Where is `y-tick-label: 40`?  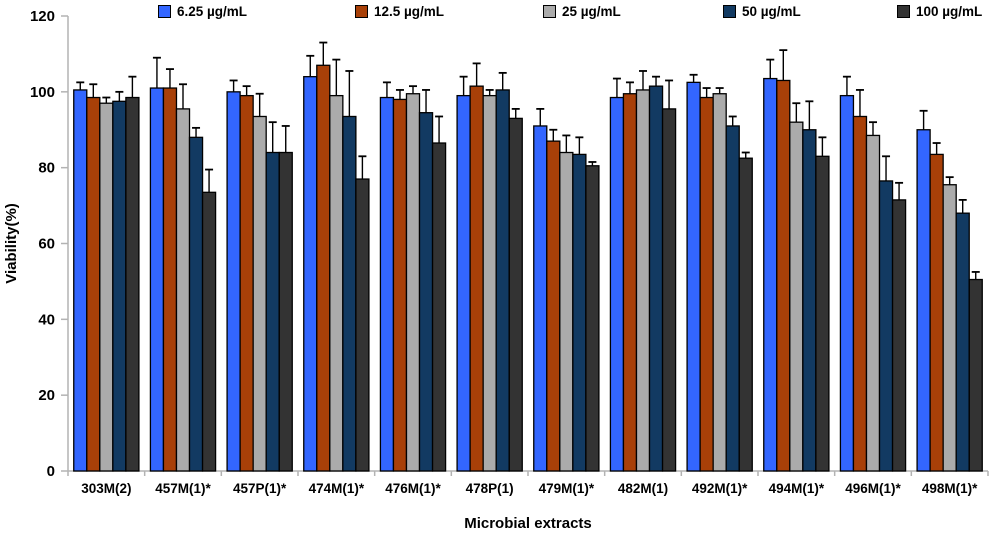
y-tick-label: 40 is located at coordinates (46, 319).